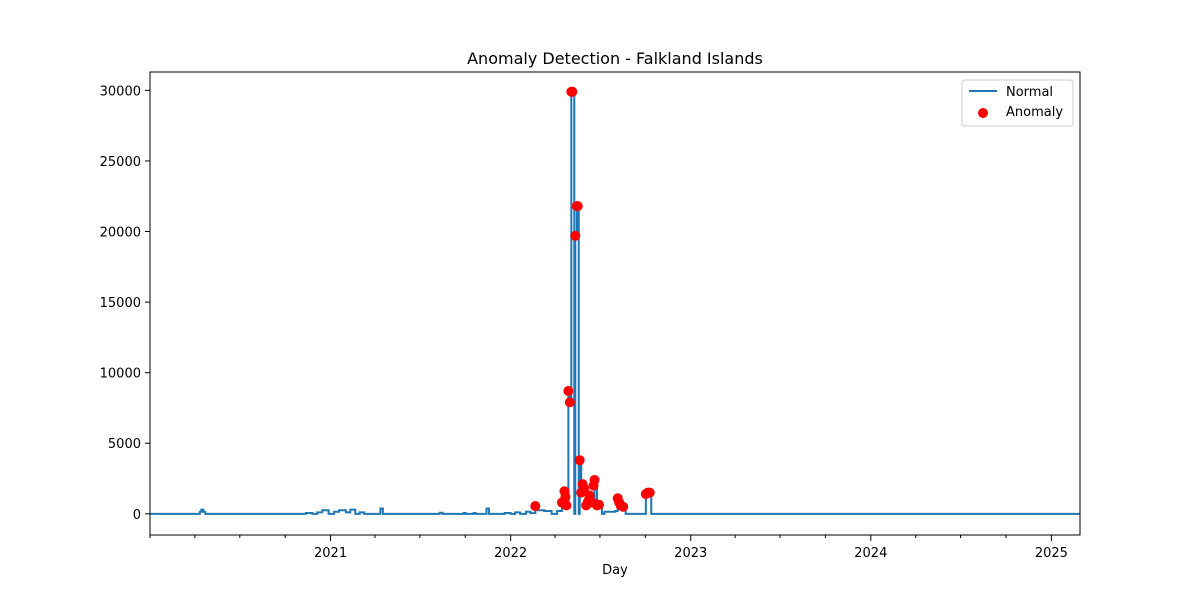  Describe the element at coordinates (124, 444) in the screenshot. I see `y-tick-label: 5000` at that location.